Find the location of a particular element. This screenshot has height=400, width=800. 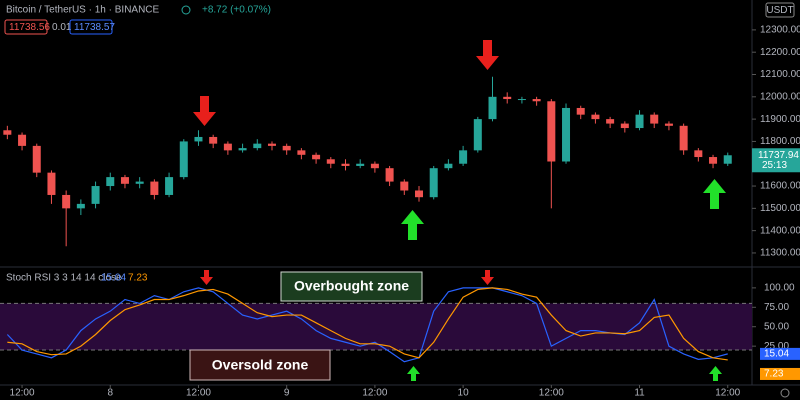

y-tick-label: 11900.00 is located at coordinates (780, 119).